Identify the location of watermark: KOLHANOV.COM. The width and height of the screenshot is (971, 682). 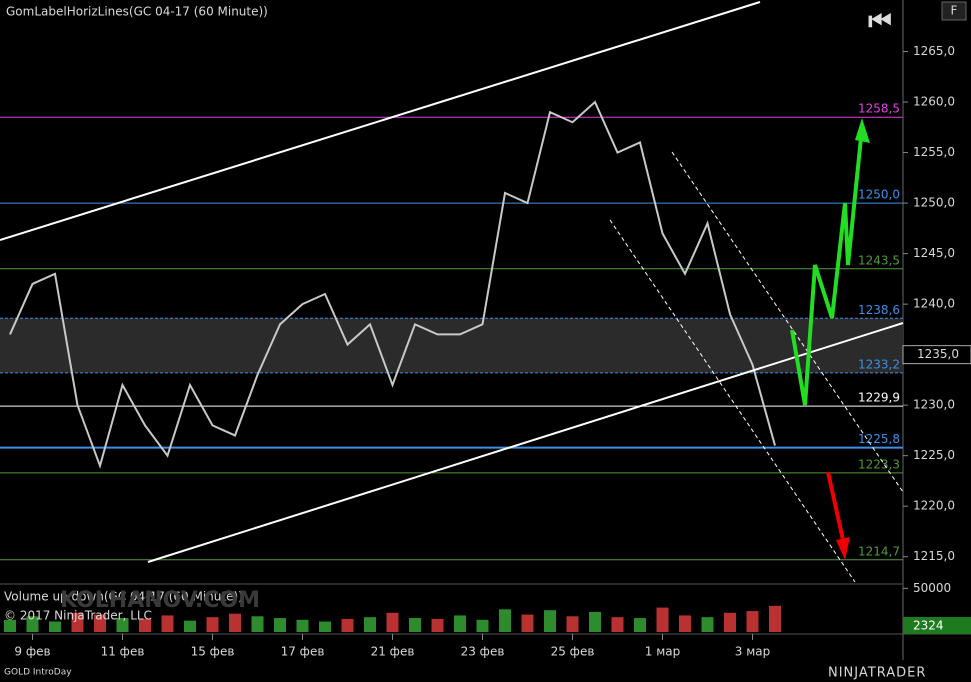
(160, 600).